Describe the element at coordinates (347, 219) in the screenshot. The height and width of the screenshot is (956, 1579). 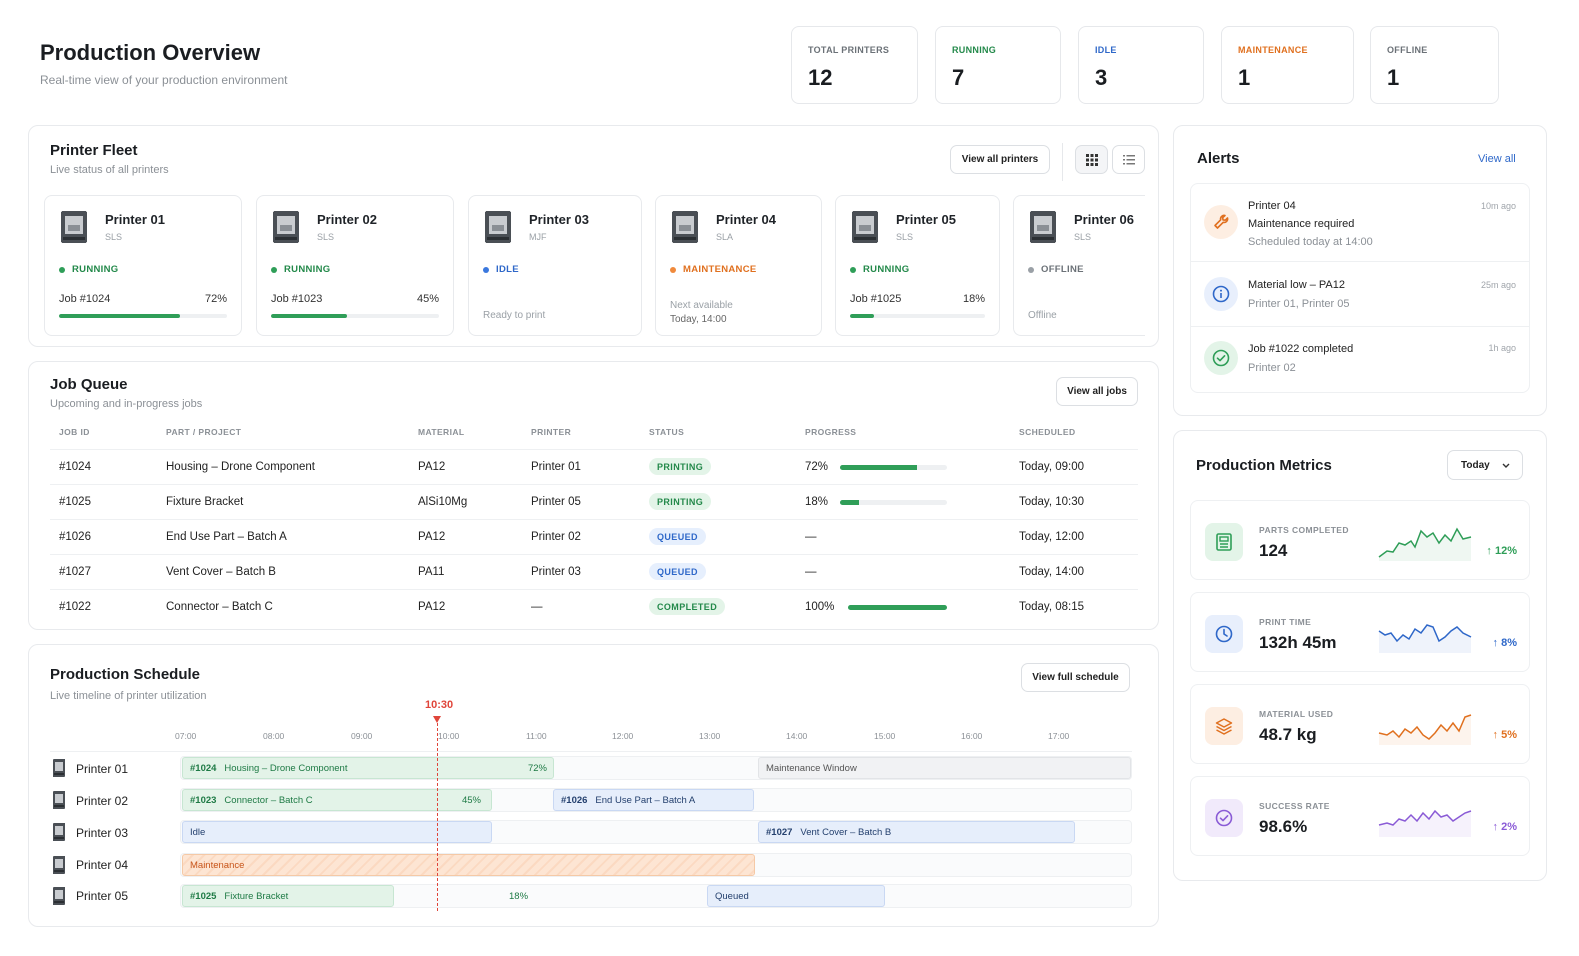
I see `printer-name: Printer 02` at that location.